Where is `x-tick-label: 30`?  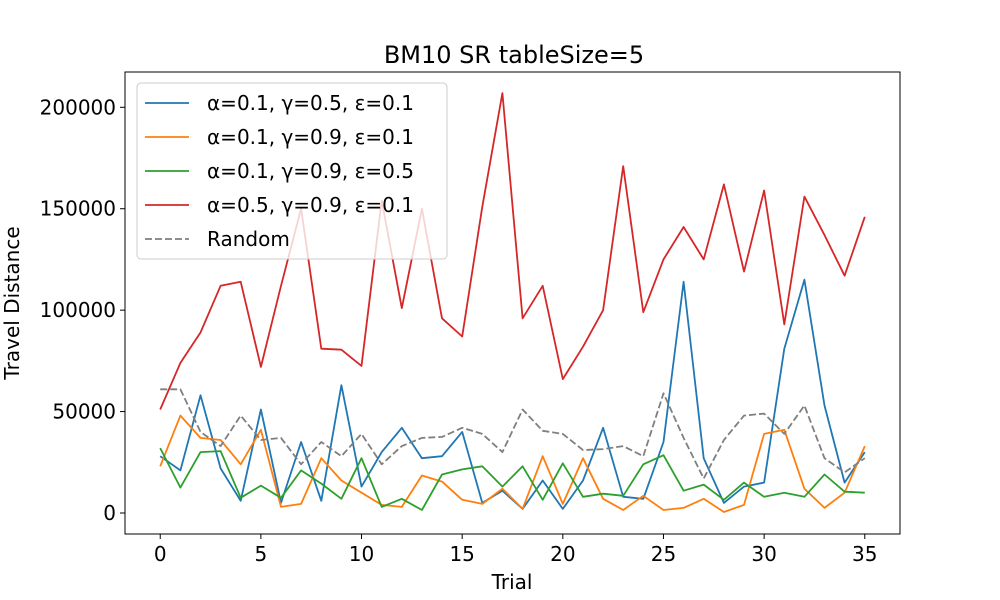 x-tick-label: 30 is located at coordinates (763, 554).